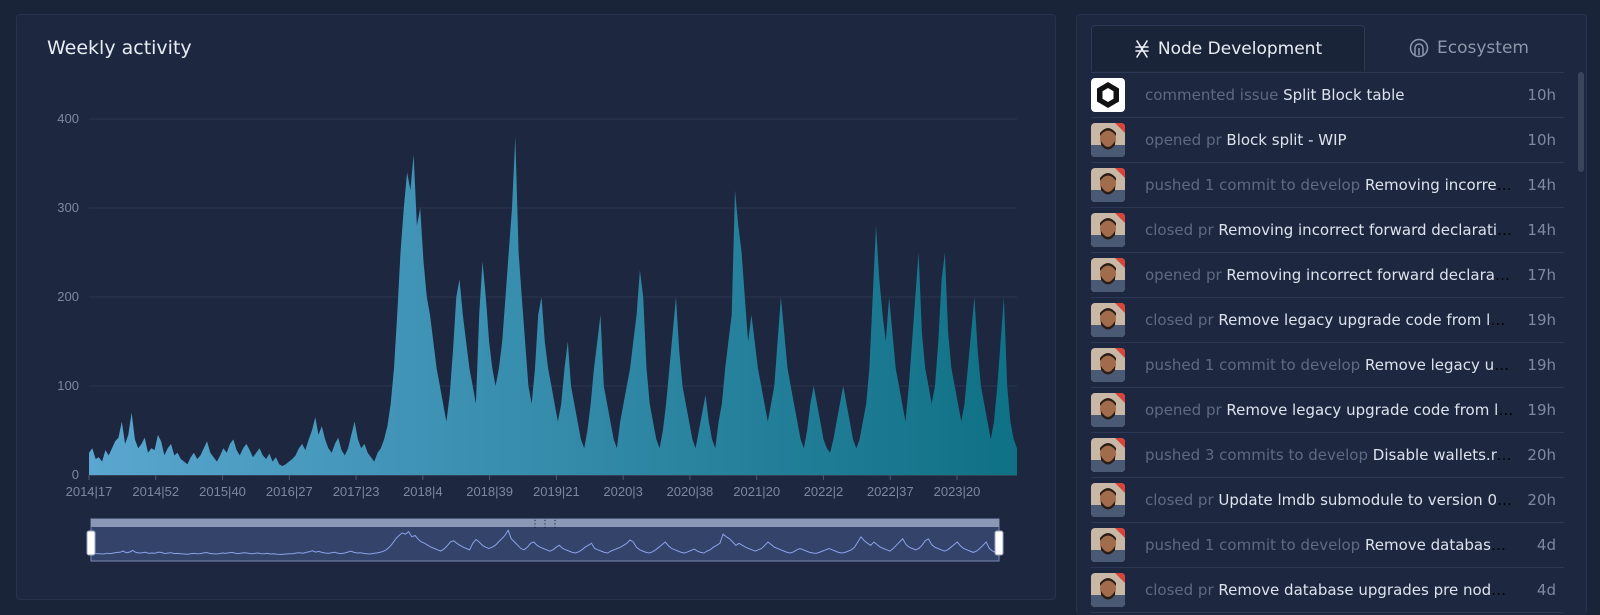 The height and width of the screenshot is (615, 1600). I want to click on x-tick-label: 2023|20, so click(957, 491).